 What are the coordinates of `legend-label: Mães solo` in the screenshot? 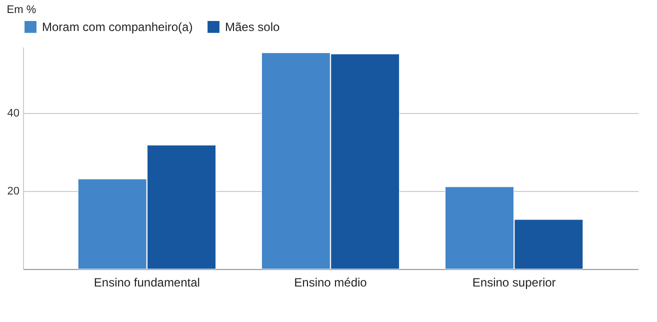 It's located at (252, 27).